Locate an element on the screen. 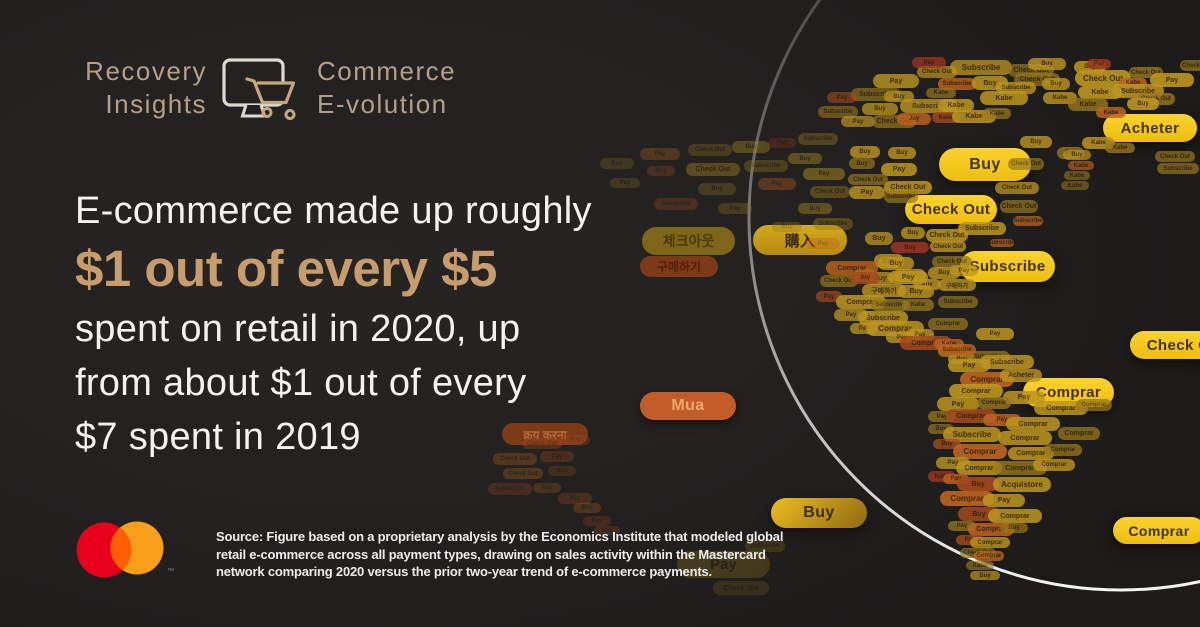  mastercard-logo: ™ is located at coordinates (125, 549).